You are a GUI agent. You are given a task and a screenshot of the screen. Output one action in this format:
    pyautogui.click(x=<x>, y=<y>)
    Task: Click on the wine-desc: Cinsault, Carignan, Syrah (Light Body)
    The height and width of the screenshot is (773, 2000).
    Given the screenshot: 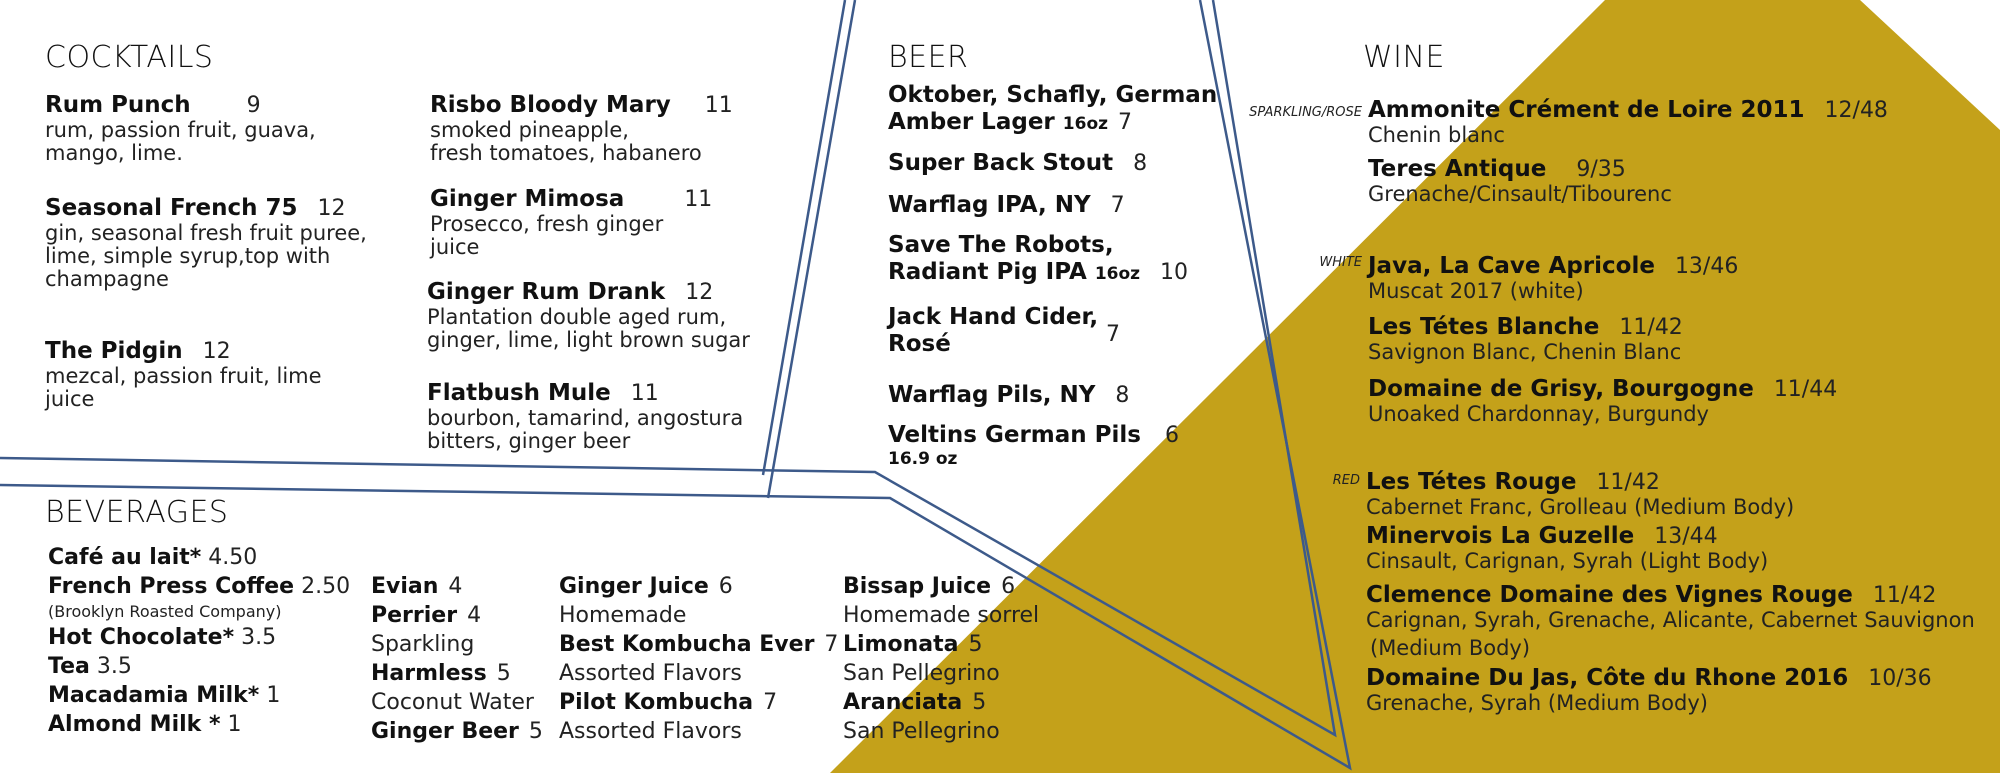 What is the action you would take?
    pyautogui.click(x=1567, y=561)
    